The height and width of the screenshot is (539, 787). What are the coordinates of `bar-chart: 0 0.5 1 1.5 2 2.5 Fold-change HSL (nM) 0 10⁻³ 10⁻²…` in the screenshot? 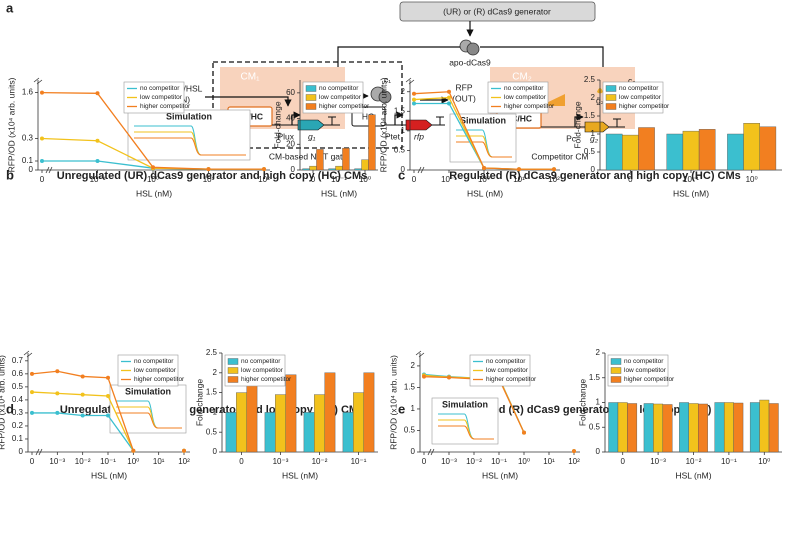 It's located at (286, 414).